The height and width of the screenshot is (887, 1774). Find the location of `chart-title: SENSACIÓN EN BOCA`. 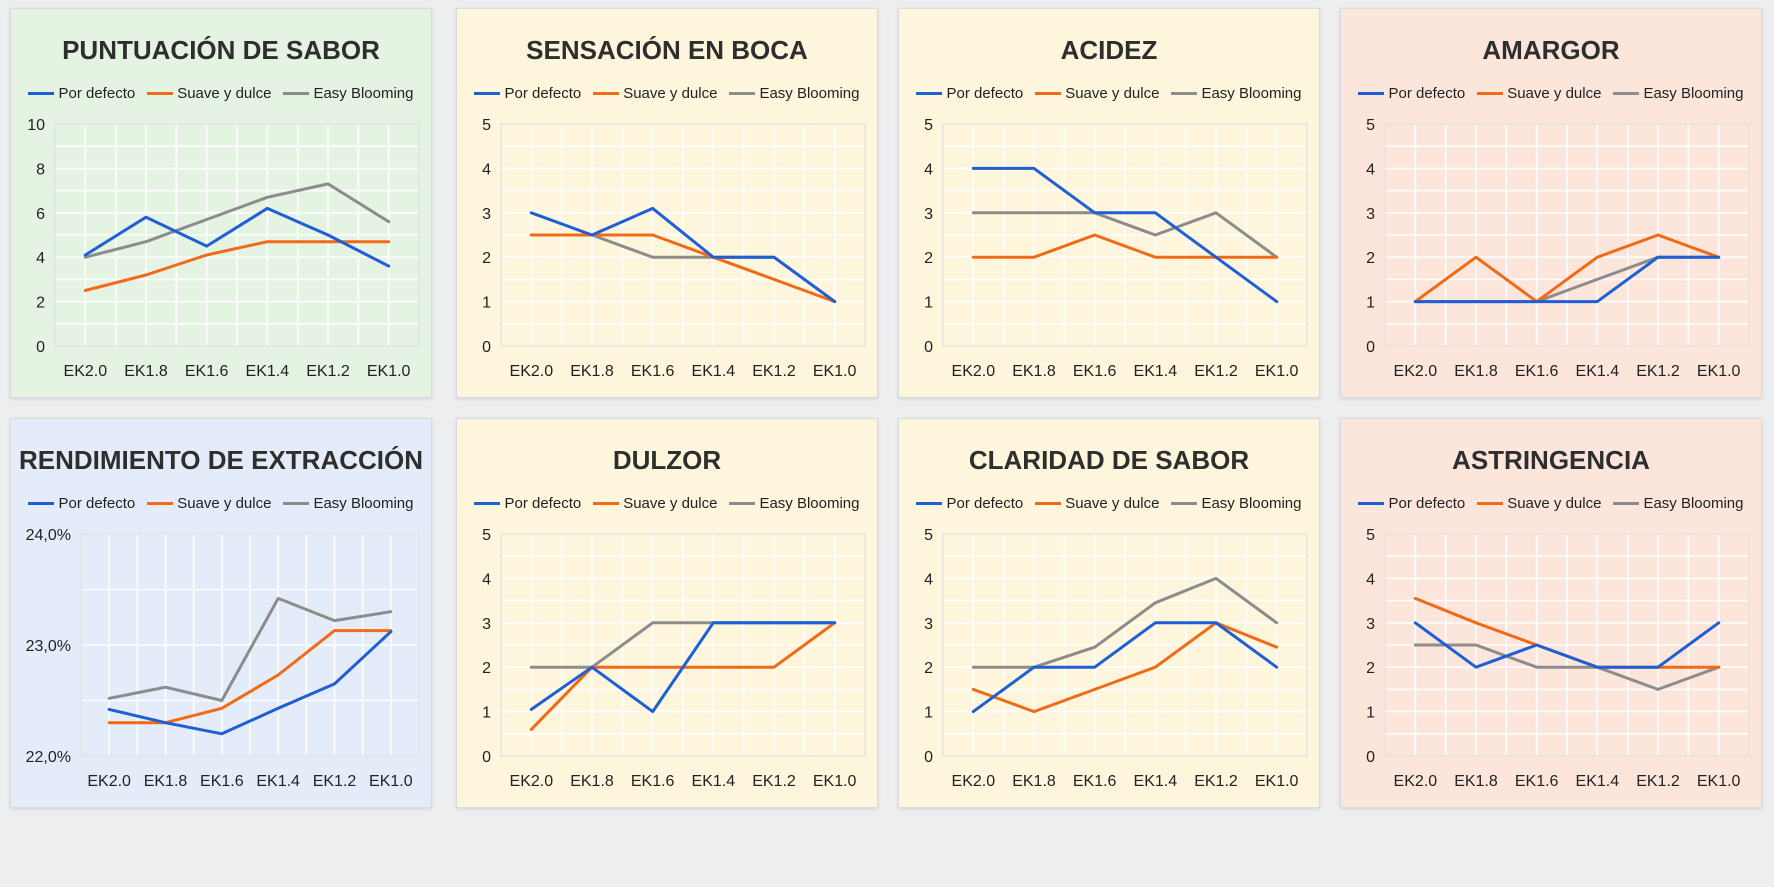

chart-title: SENSACIÓN EN BOCA is located at coordinates (667, 50).